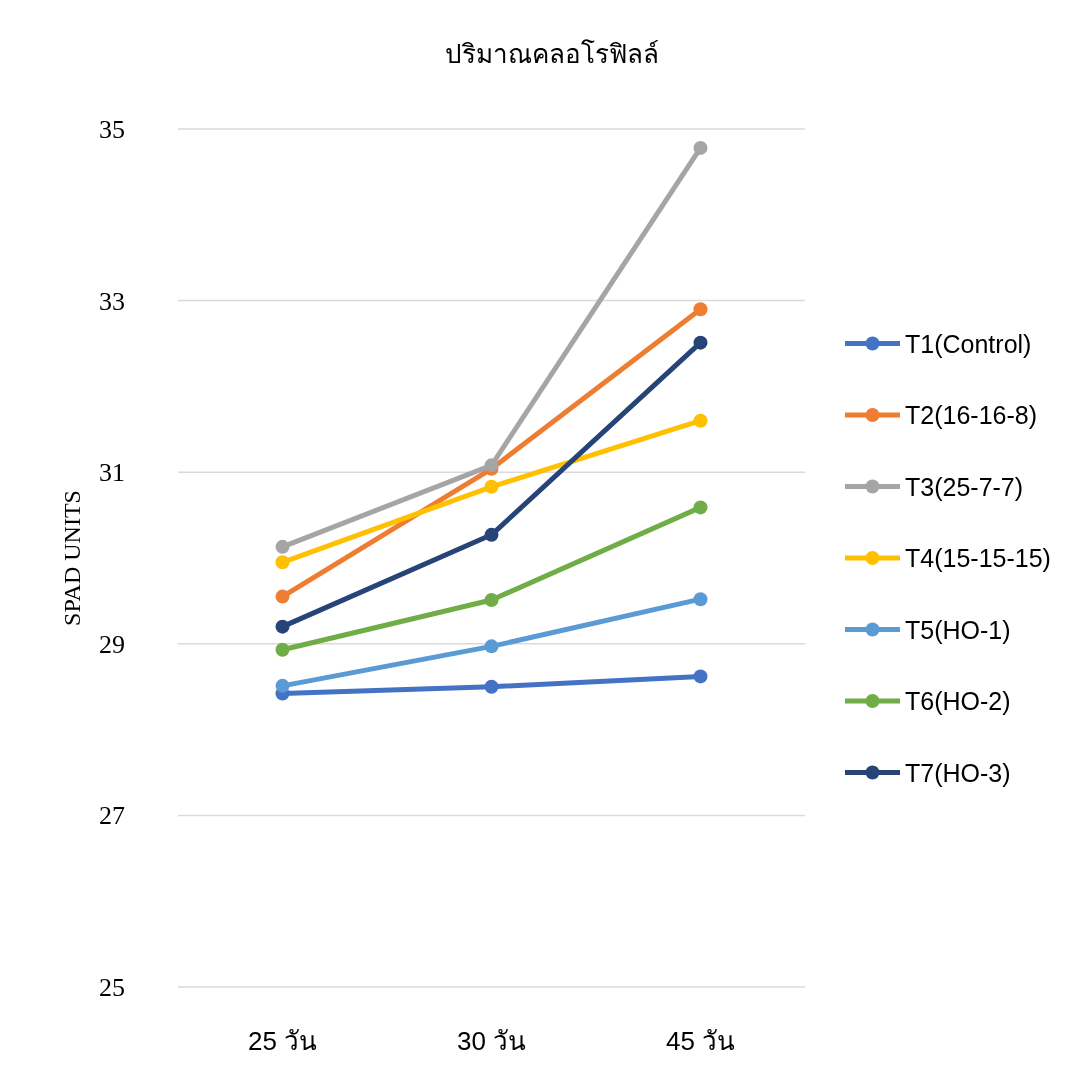  What do you see at coordinates (112, 129) in the screenshot?
I see `y-tick-label: 35` at bounding box center [112, 129].